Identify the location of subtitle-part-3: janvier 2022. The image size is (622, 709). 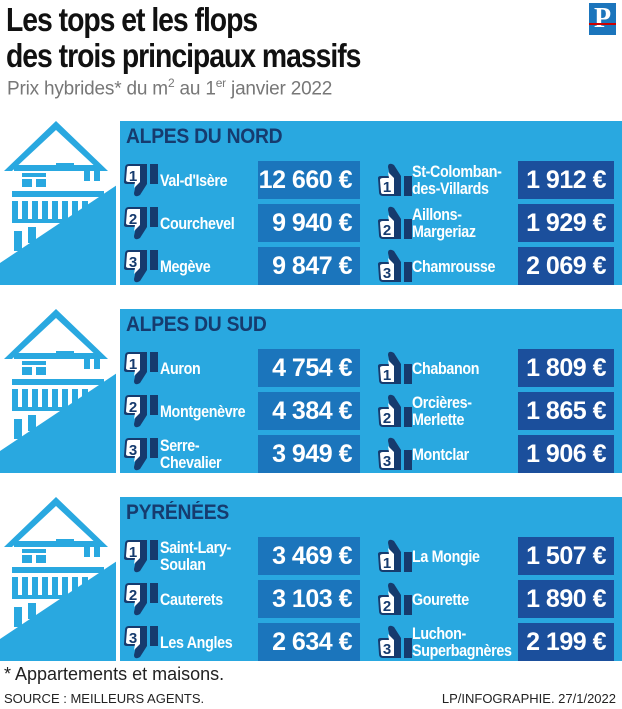
(279, 89).